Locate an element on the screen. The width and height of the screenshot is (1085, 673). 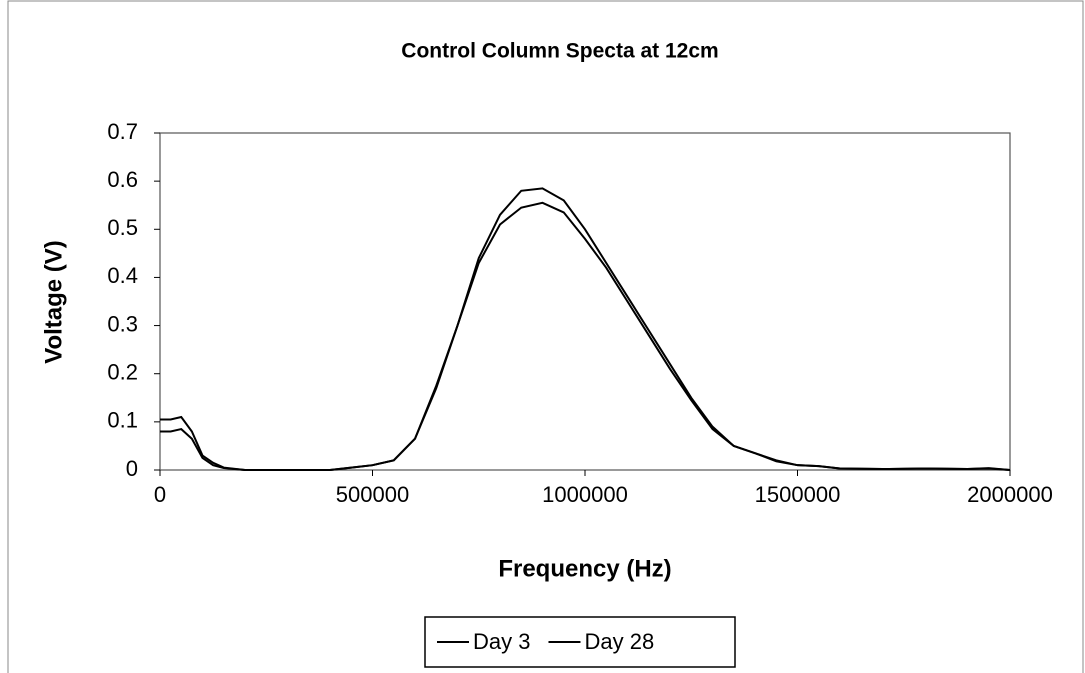
y-tick-label: 0.4 is located at coordinates (122, 275).